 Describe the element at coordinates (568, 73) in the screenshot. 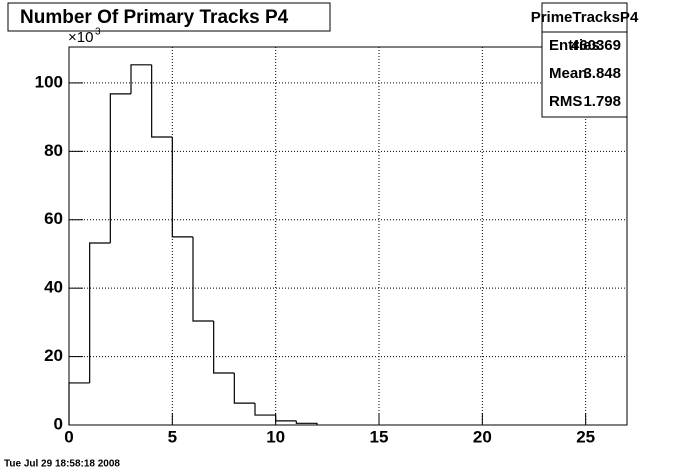

I see `stats-label: Mean` at that location.